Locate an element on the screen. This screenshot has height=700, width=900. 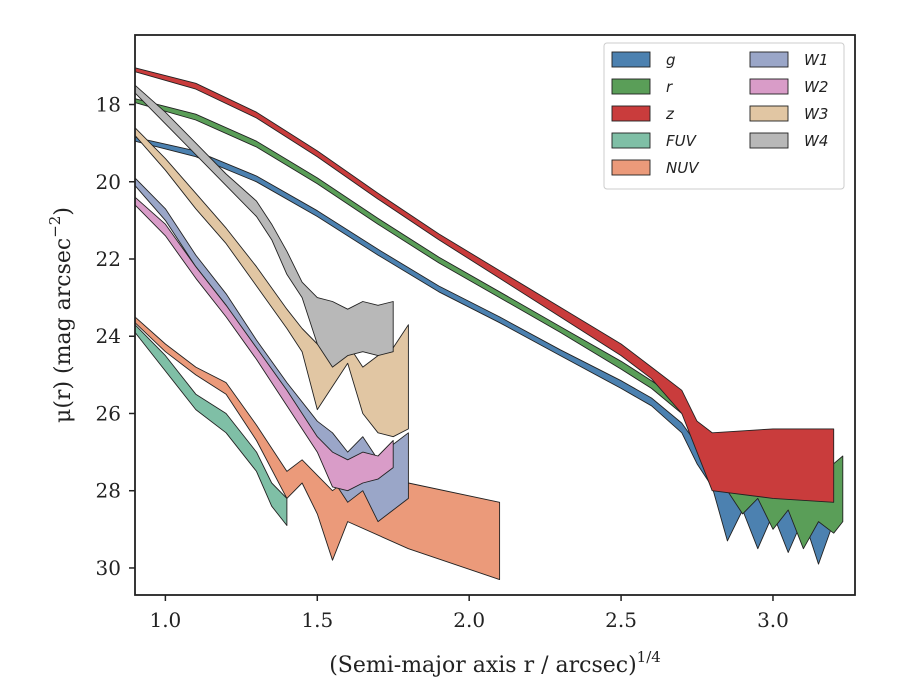
legend-swatch-fuv is located at coordinates (631, 140).